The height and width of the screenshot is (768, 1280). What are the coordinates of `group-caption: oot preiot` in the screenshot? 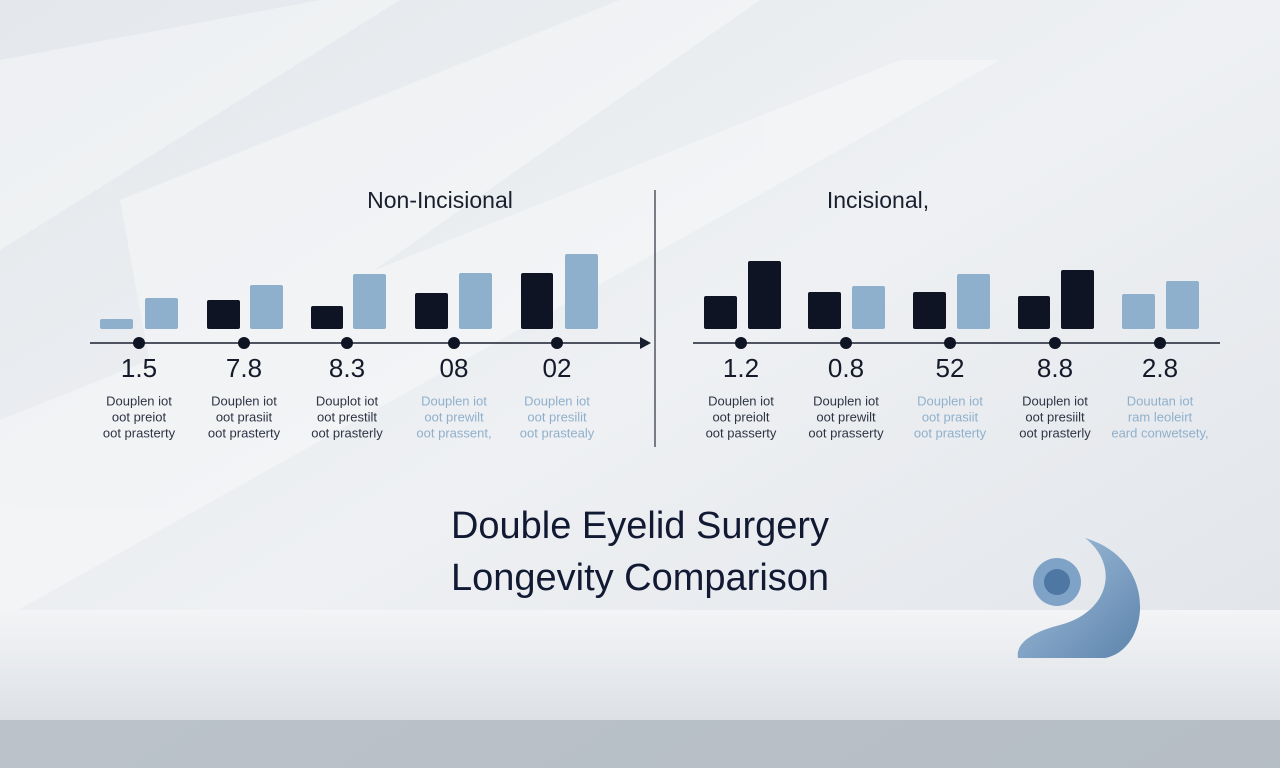 It's located at (139, 416).